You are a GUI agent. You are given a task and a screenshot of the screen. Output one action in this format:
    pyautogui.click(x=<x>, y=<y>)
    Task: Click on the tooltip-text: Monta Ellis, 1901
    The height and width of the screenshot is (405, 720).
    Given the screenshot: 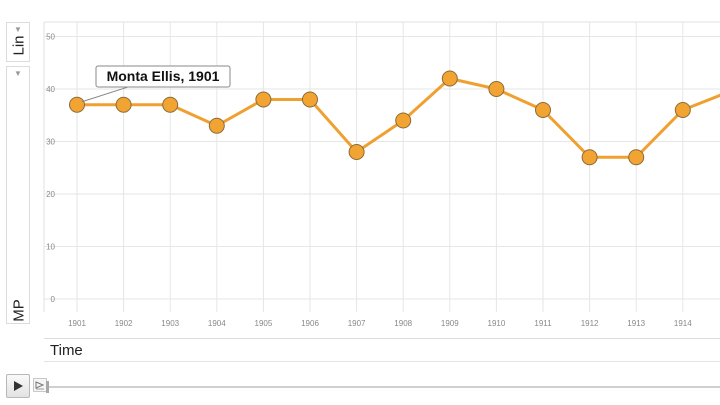 What is the action you would take?
    pyautogui.click(x=163, y=76)
    